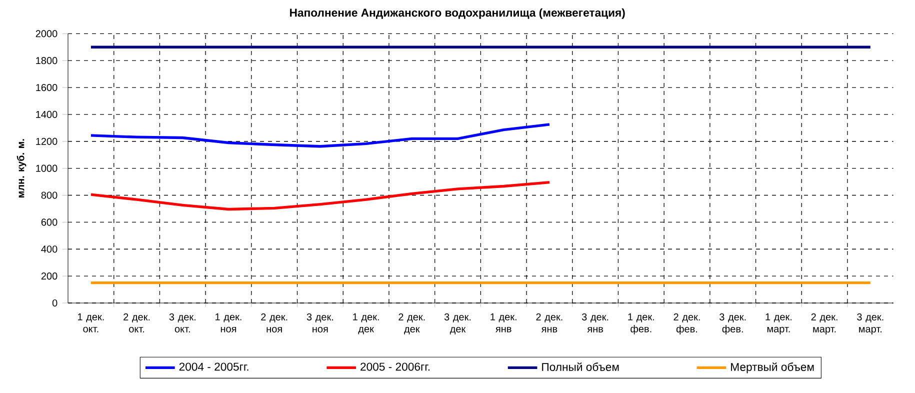  What do you see at coordinates (91, 322) in the screenshot?
I see `x-tick-label: 1 дек. окт.` at bounding box center [91, 322].